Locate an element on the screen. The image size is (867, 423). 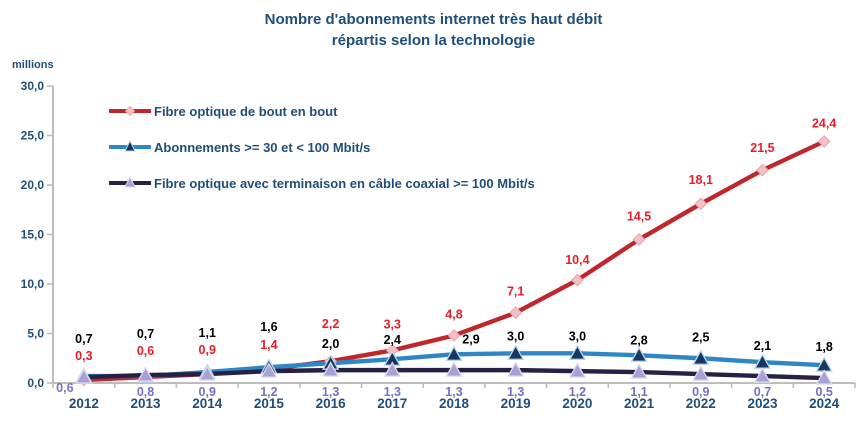
data-label-abonnements: 2,5 is located at coordinates (700, 337).